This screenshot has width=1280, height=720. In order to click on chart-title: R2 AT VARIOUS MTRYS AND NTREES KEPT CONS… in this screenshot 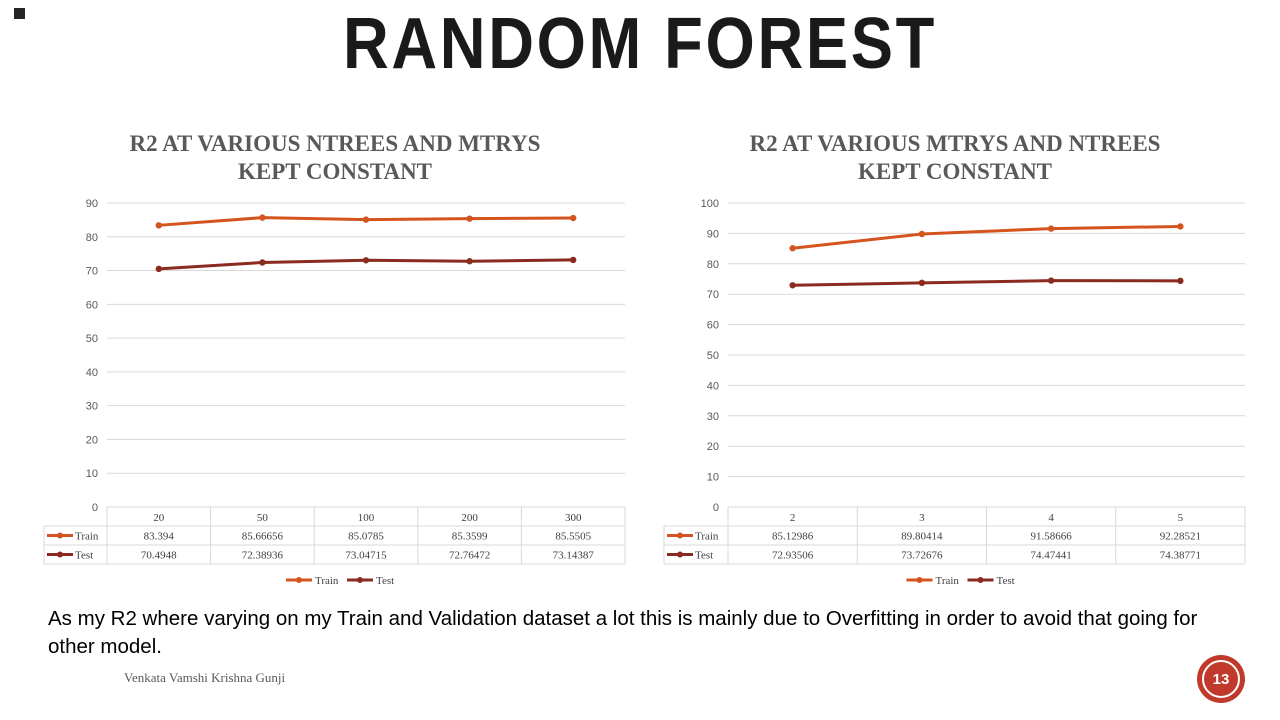, I will do `click(955, 158)`.